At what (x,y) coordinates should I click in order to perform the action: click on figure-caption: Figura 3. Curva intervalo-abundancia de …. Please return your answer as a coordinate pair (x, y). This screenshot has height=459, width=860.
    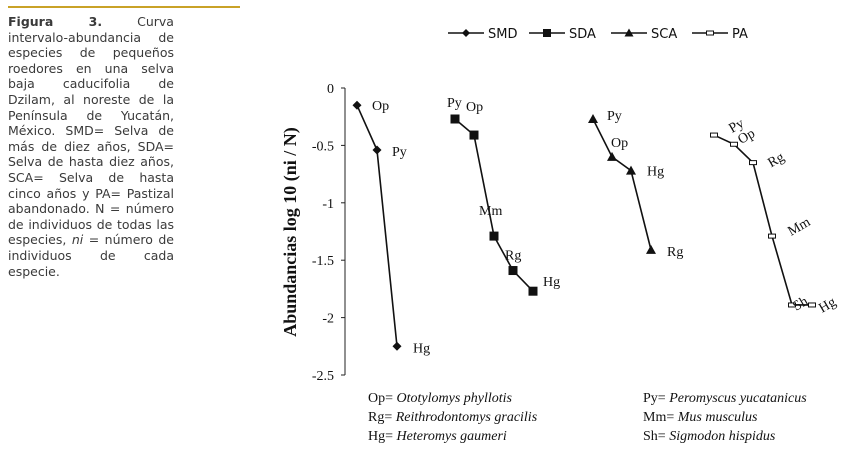
    Looking at the image, I should click on (91, 146).